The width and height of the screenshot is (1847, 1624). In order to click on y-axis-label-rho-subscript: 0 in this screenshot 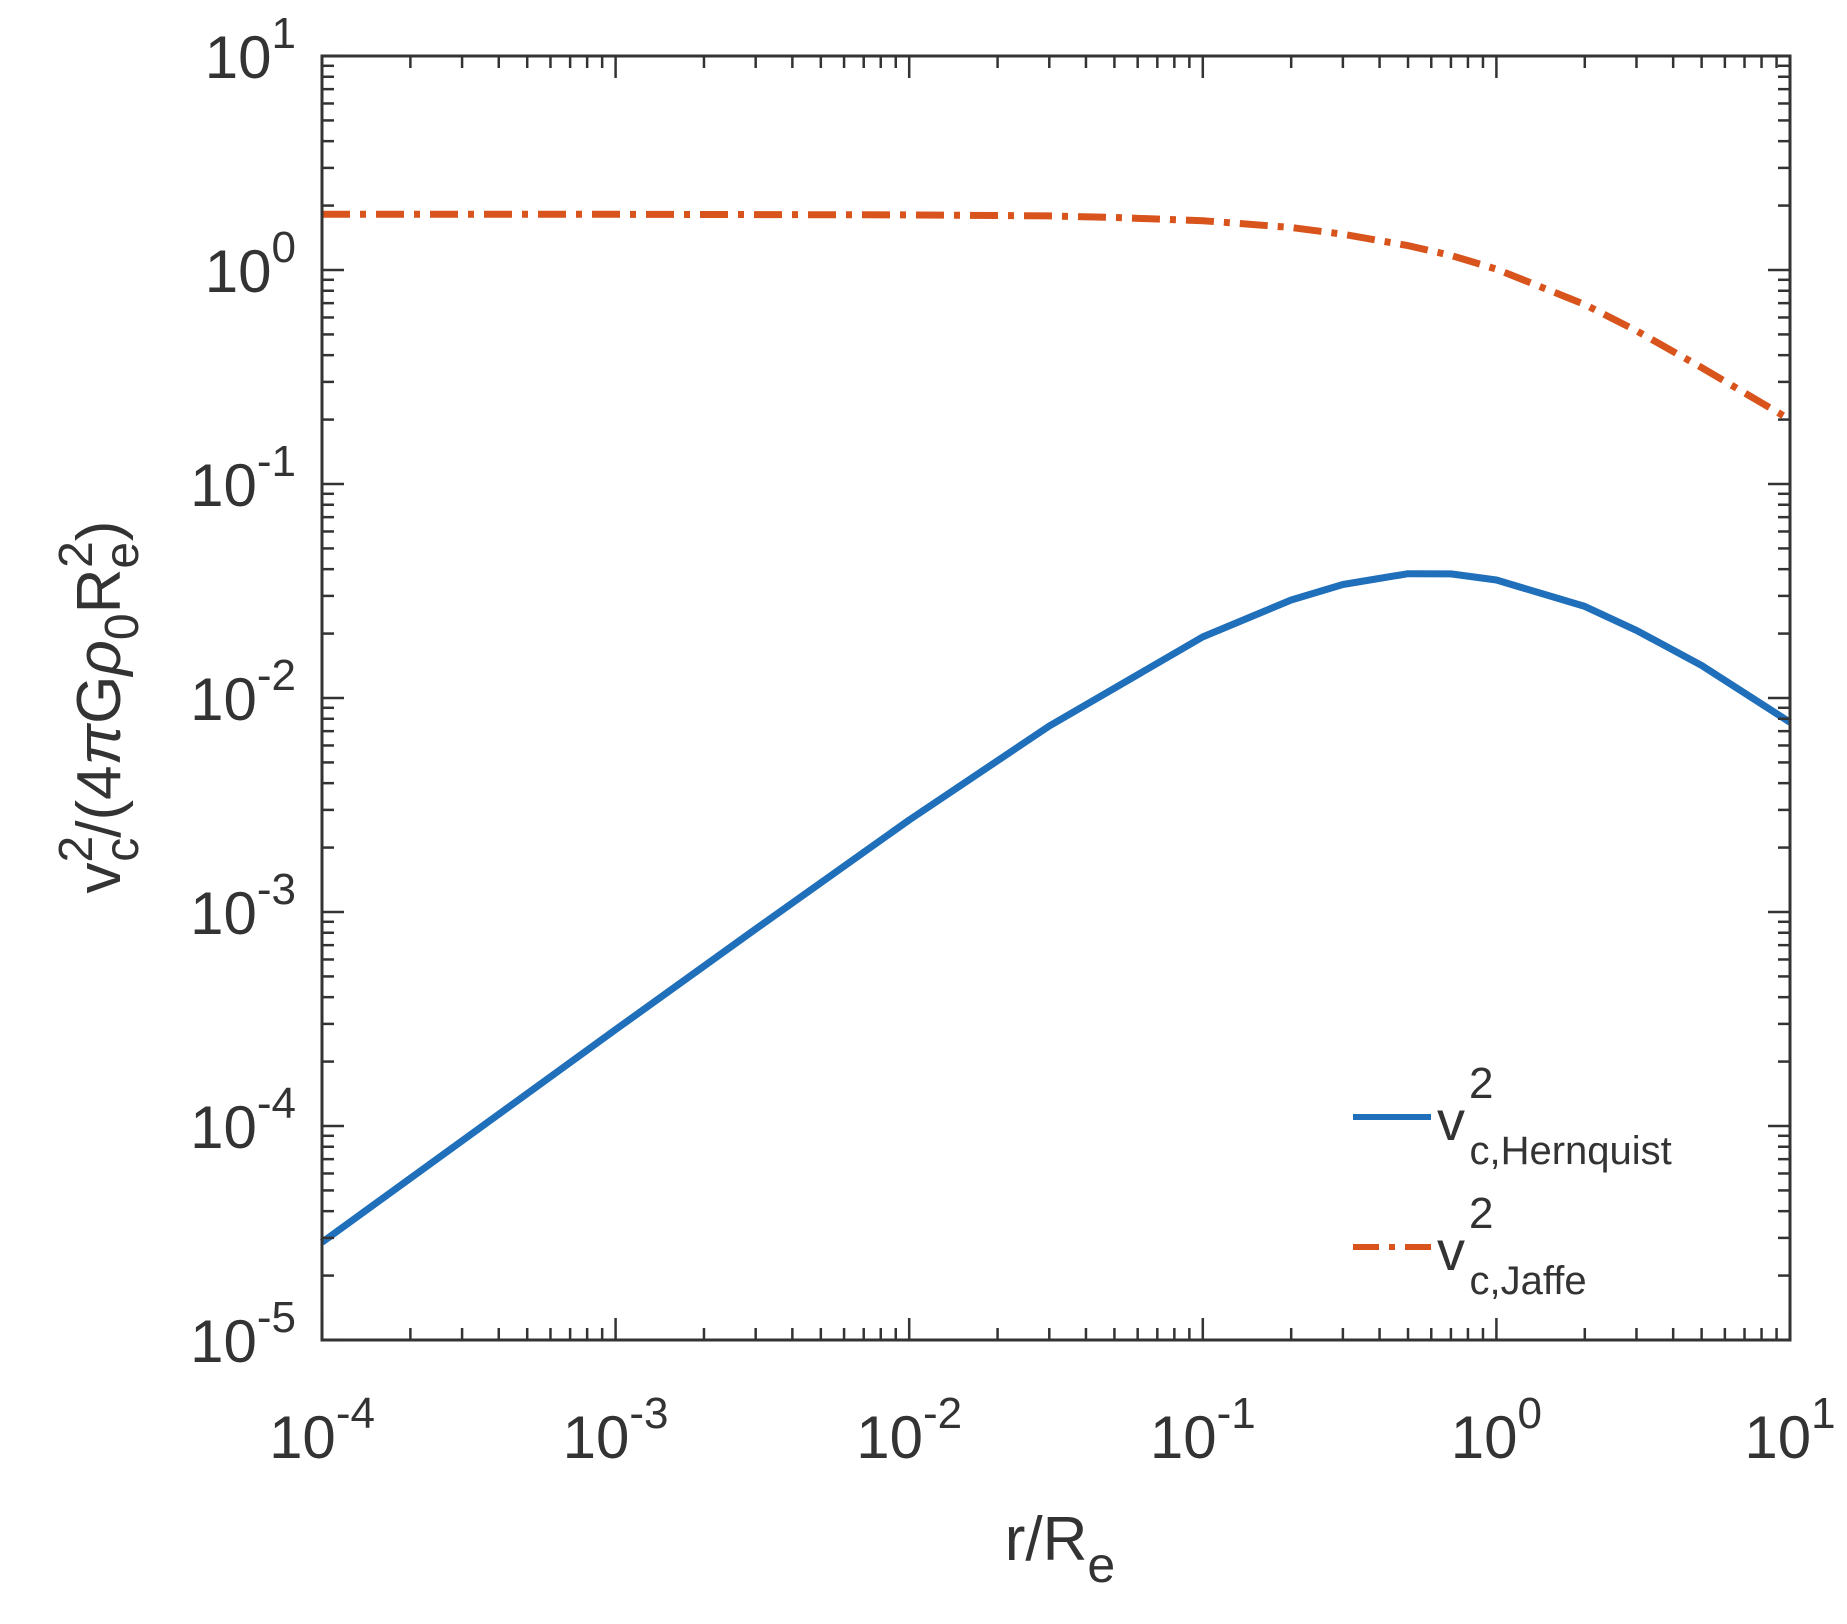, I will do `click(122, 626)`.